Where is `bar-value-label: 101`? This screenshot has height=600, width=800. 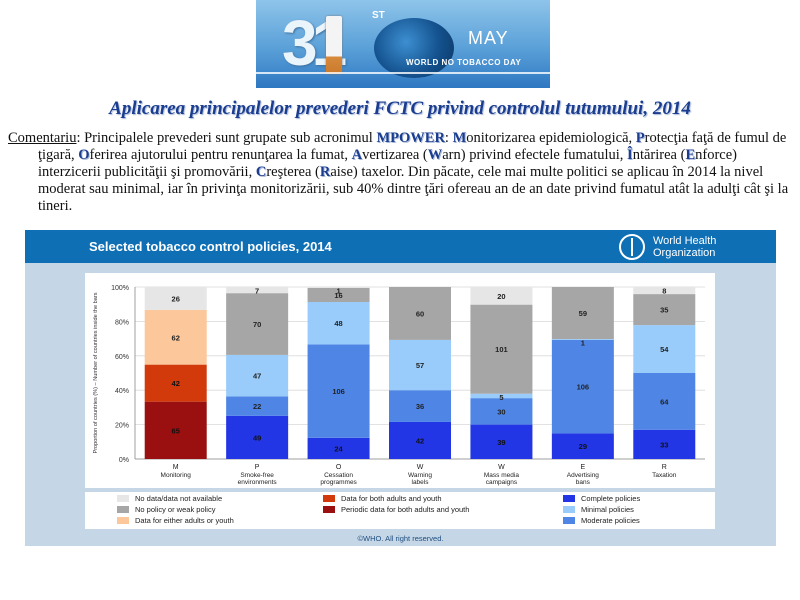 bar-value-label: 101 is located at coordinates (501, 349).